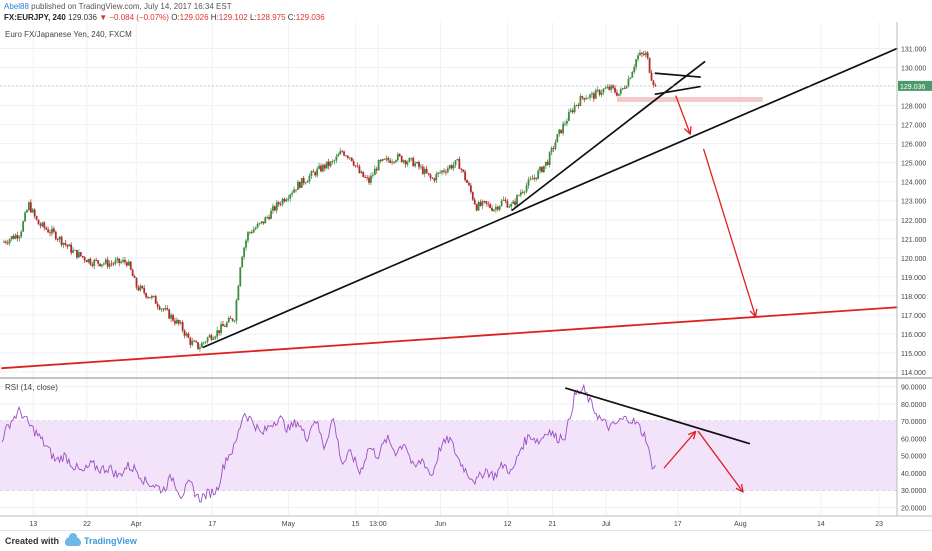  I want to click on time-tick-label: Jul, so click(606, 524).